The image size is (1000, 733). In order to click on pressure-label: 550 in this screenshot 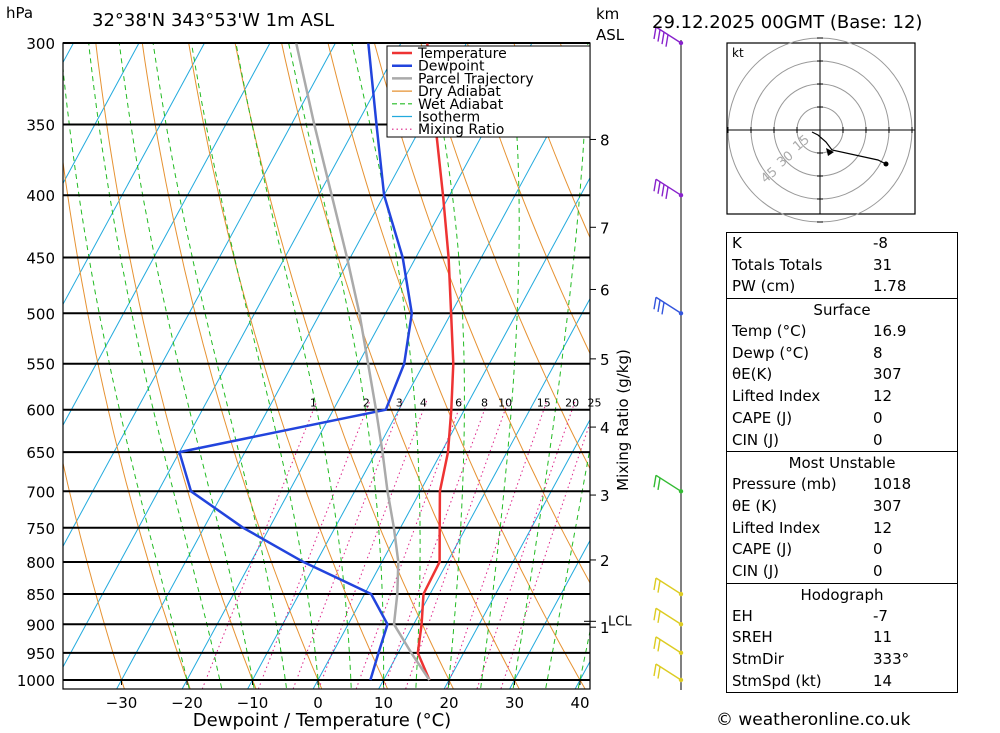, I will do `click(40, 365)`.